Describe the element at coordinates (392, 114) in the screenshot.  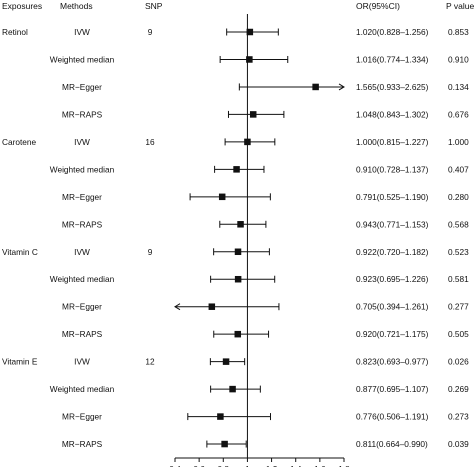
I see `or-ci-value: 1.048(0.843–1.302)` at that location.